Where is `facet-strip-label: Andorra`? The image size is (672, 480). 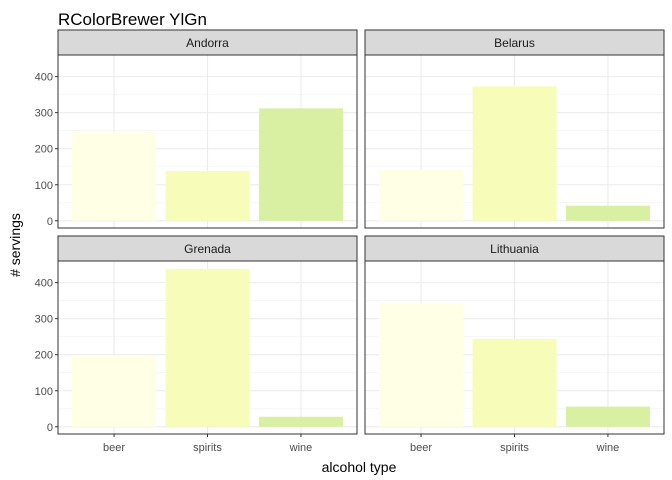 facet-strip-label: Andorra is located at coordinates (207, 43).